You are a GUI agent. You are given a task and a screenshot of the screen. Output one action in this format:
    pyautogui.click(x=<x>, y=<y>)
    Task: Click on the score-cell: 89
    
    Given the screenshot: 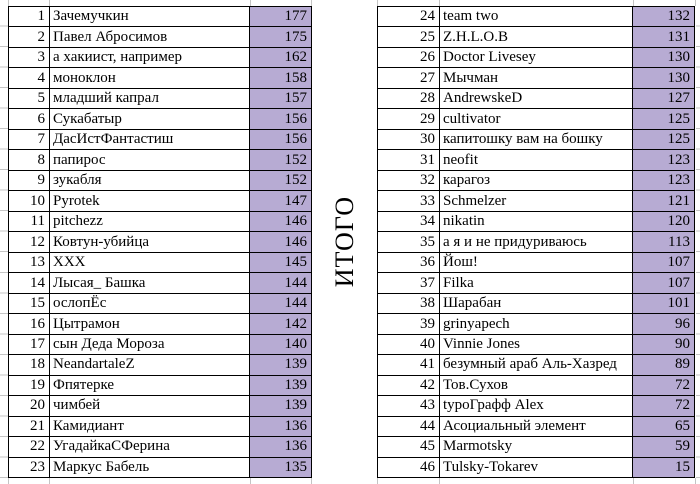 What is the action you would take?
    pyautogui.click(x=663, y=365)
    